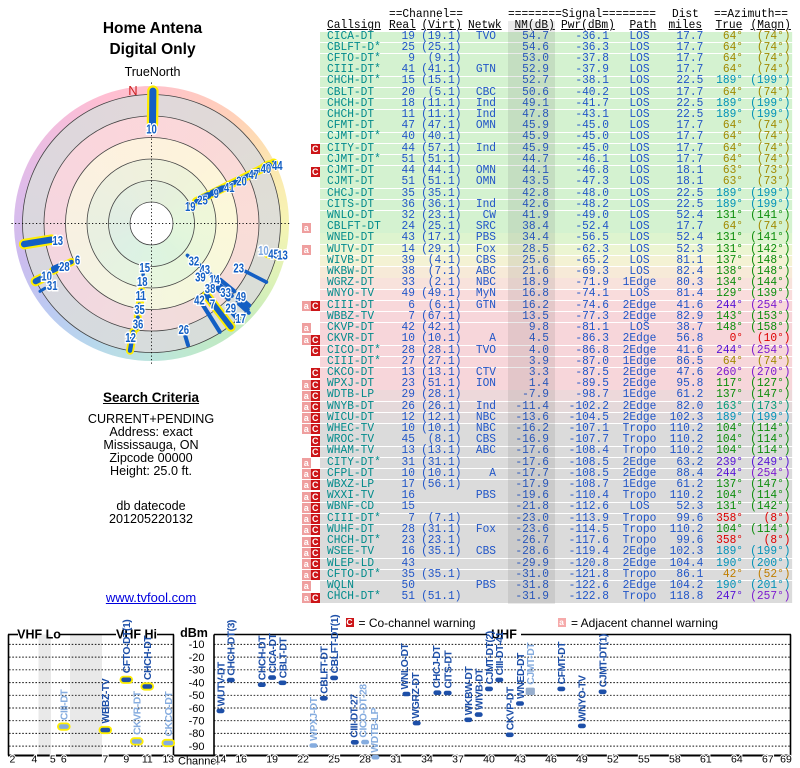 This screenshot has width=800, height=768. I want to click on svg-text: 18, so click(142, 282).